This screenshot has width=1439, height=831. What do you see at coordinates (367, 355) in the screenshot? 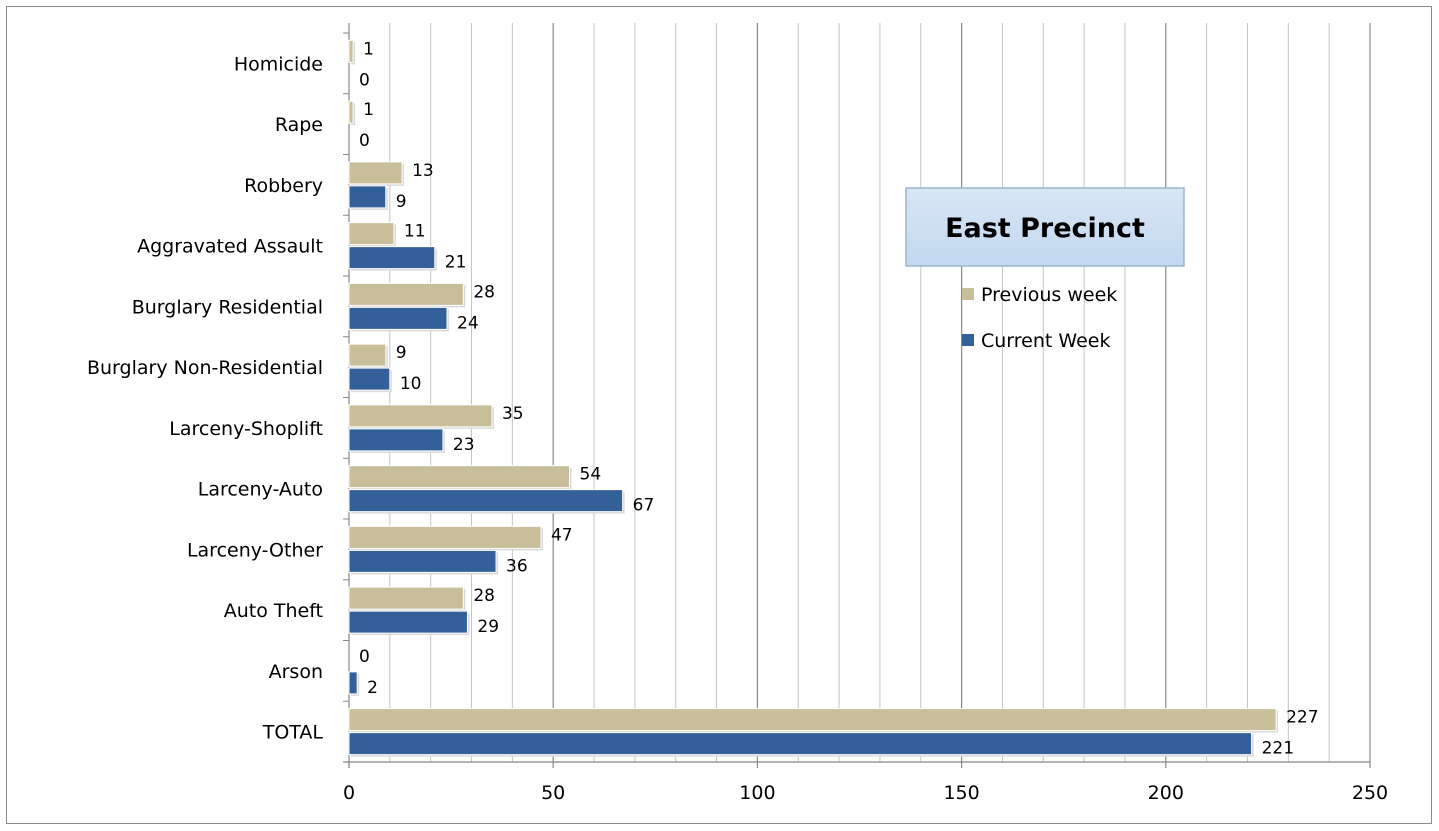
I see `bar-previous-week-burglary-non-residential` at bounding box center [367, 355].